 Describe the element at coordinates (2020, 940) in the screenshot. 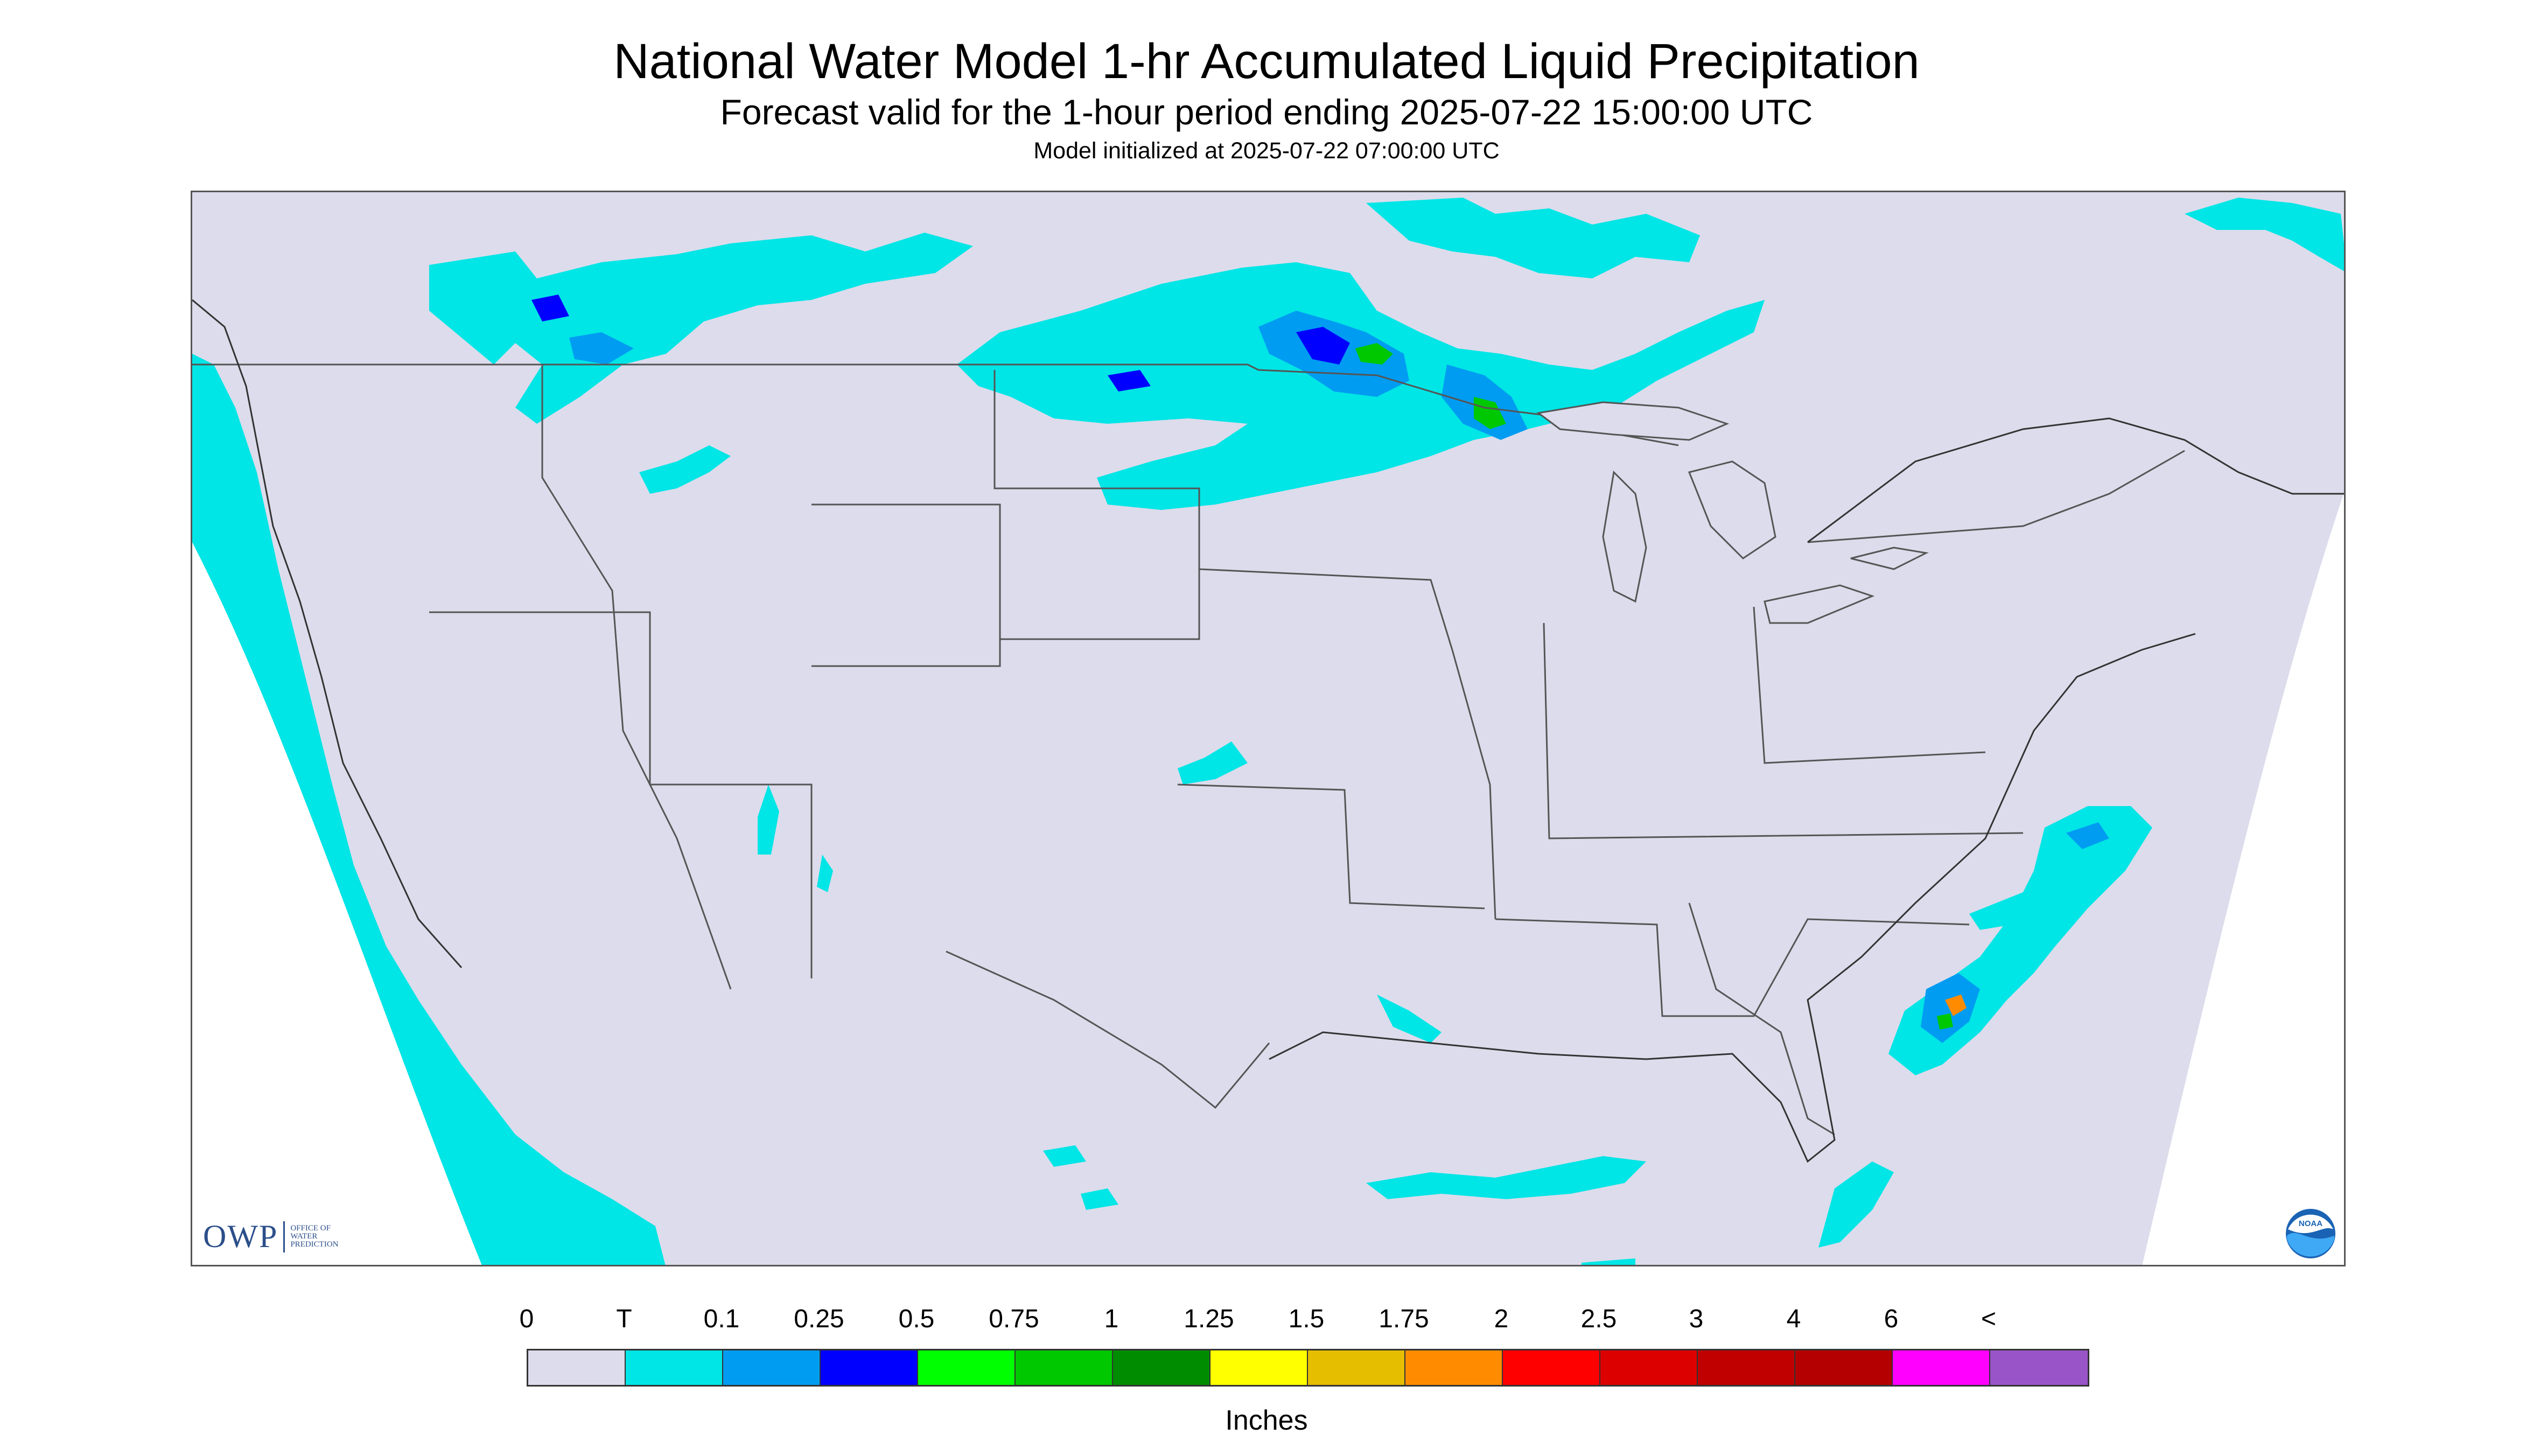

I see `atlantic-convection` at that location.